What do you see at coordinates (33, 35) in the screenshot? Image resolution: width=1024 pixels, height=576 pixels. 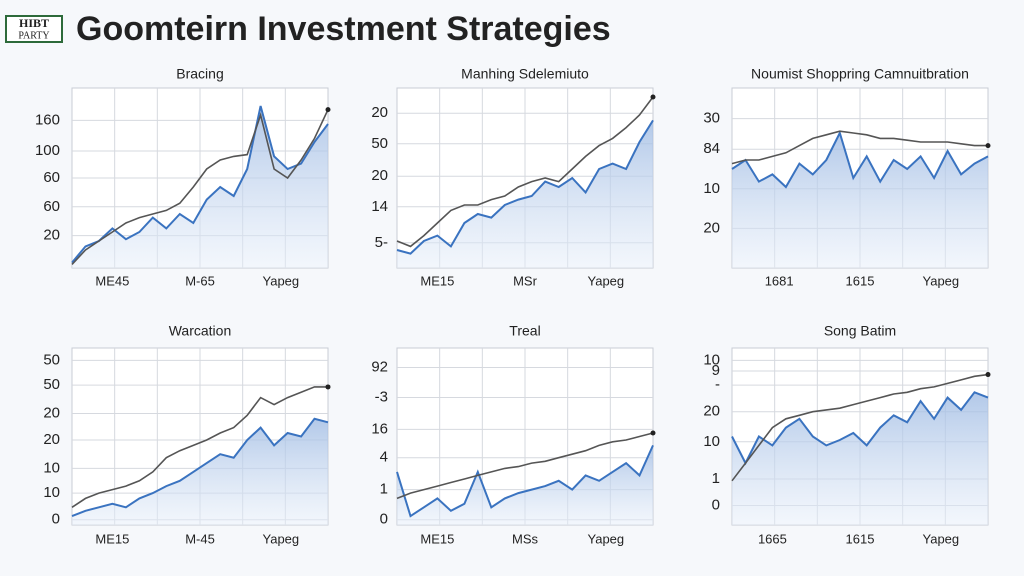 I see `logo-bottom: PARTY` at bounding box center [33, 35].